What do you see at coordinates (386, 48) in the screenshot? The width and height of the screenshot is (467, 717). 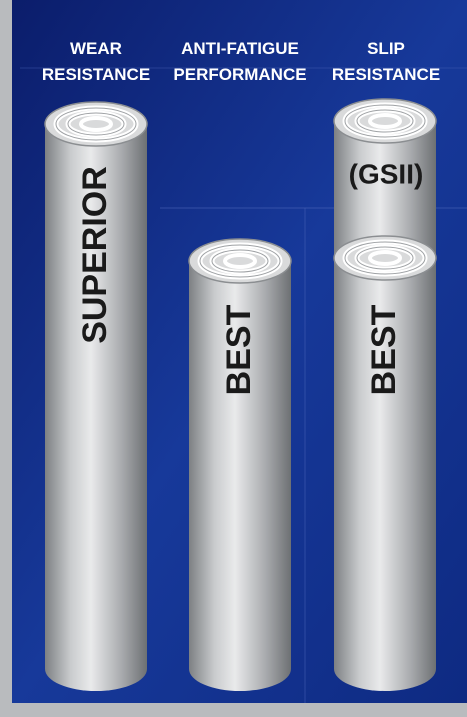 I see `header: SLIP` at bounding box center [386, 48].